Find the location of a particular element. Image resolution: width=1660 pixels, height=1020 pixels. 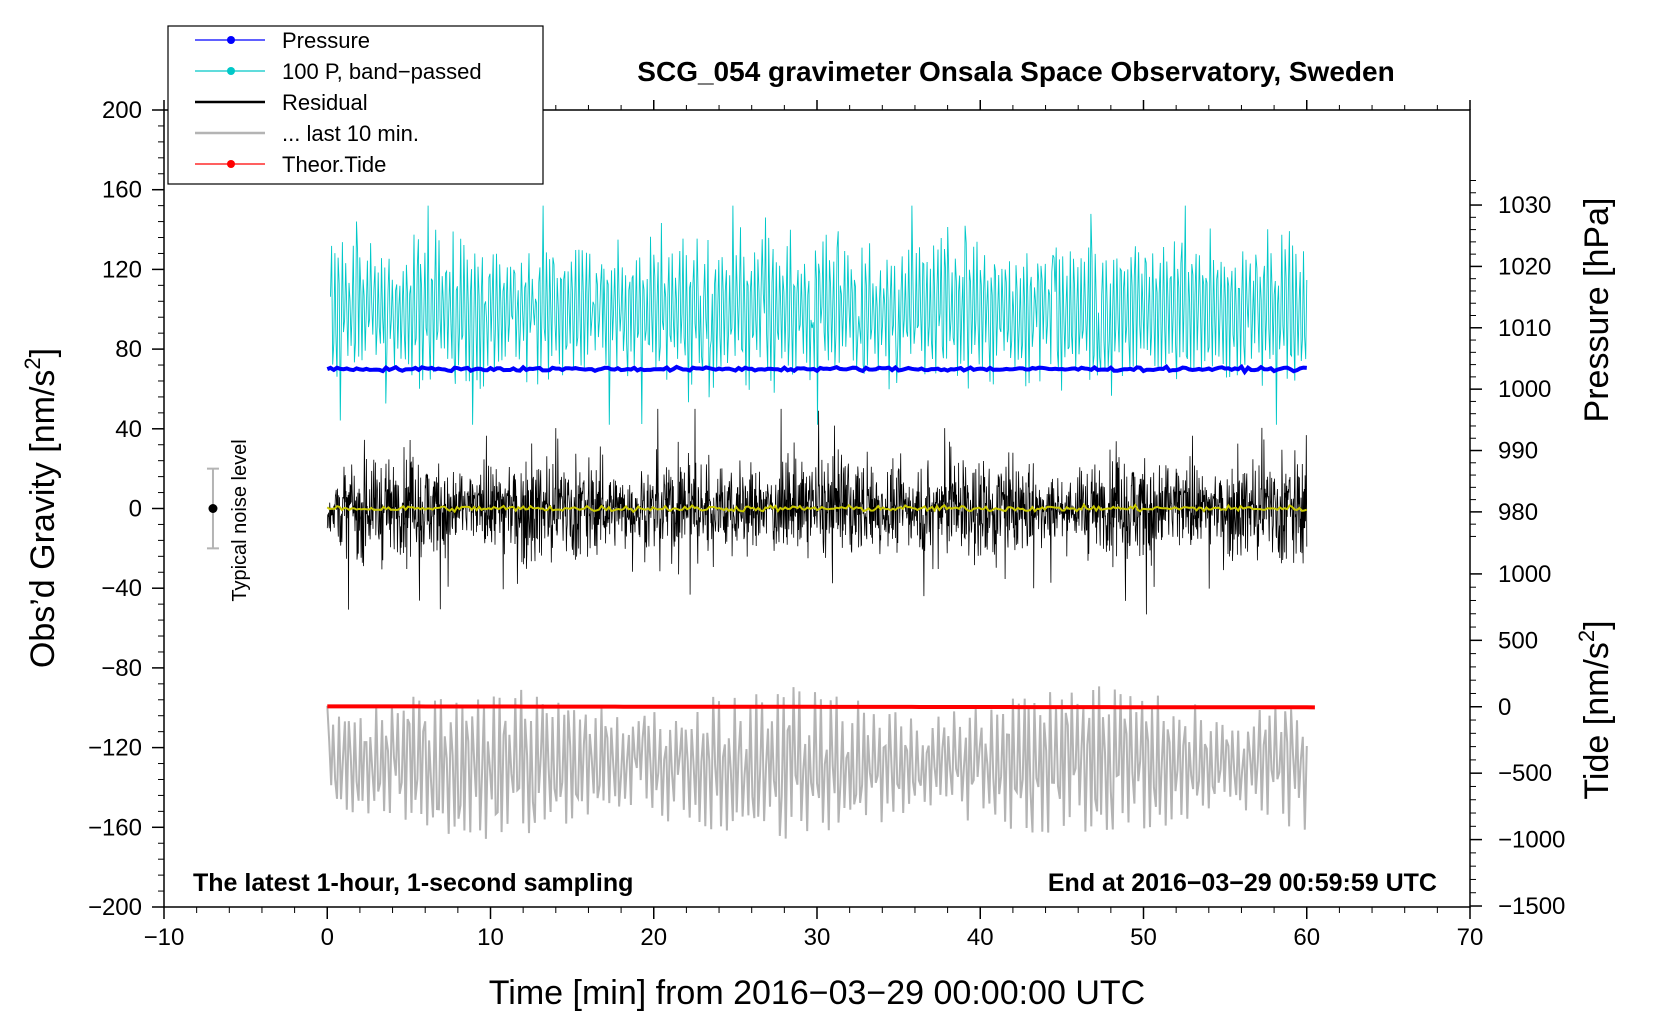

y-axis-title-pressure: Pressure [hPa] is located at coordinates (1597, 310).